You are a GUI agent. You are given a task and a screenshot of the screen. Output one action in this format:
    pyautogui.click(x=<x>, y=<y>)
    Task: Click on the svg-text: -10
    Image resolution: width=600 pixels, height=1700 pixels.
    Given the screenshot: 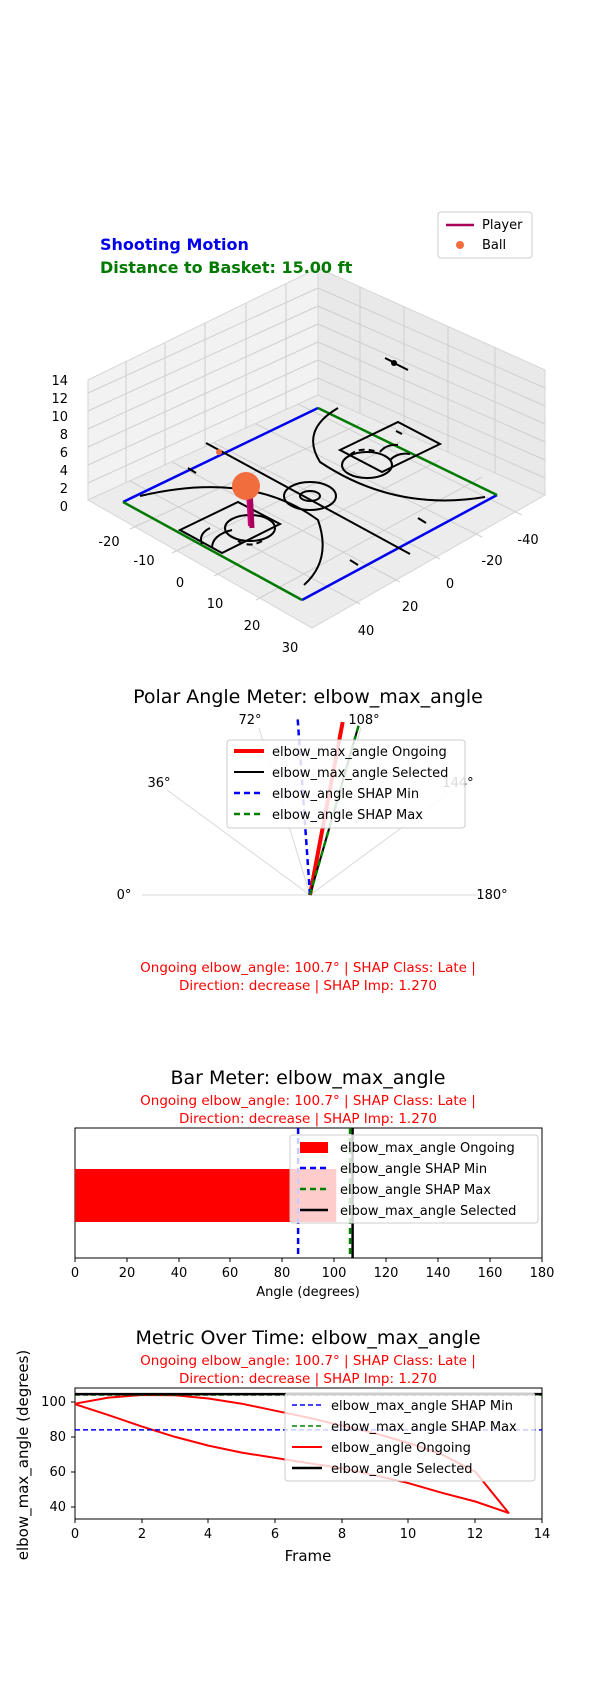 What is the action you would take?
    pyautogui.click(x=143, y=561)
    